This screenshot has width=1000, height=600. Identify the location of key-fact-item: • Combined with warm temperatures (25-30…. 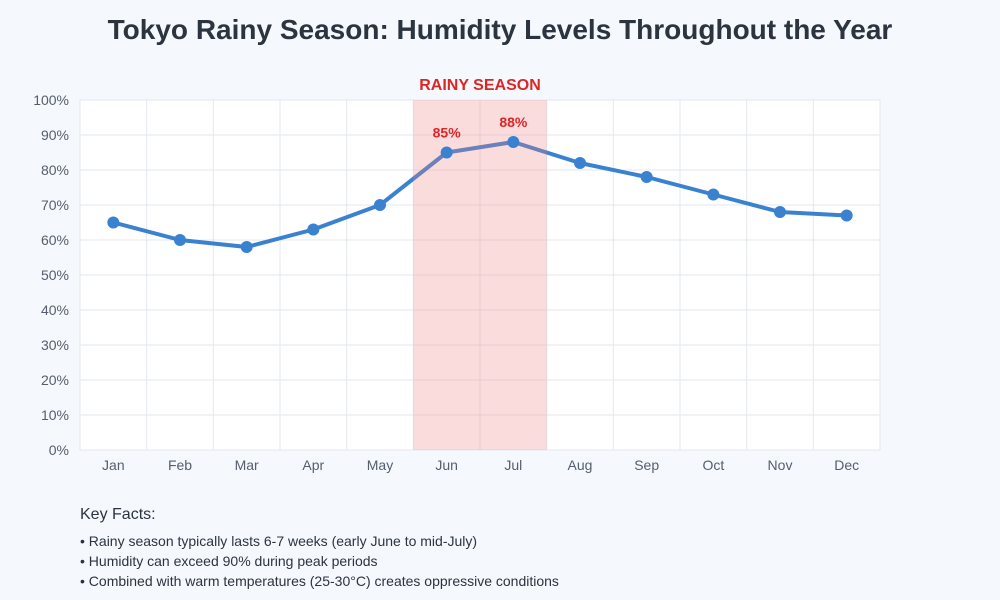
(319, 581).